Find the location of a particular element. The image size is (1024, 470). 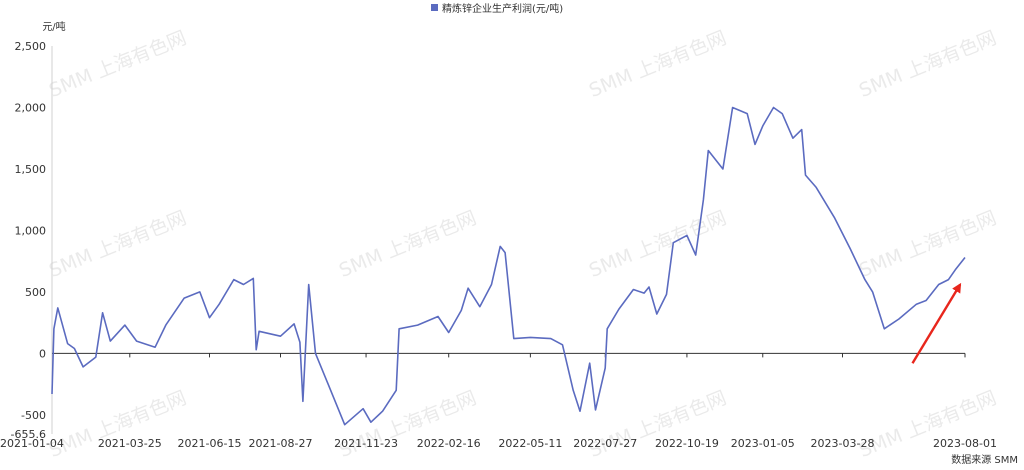

y-tick-label: 2,500 is located at coordinates (31, 46).